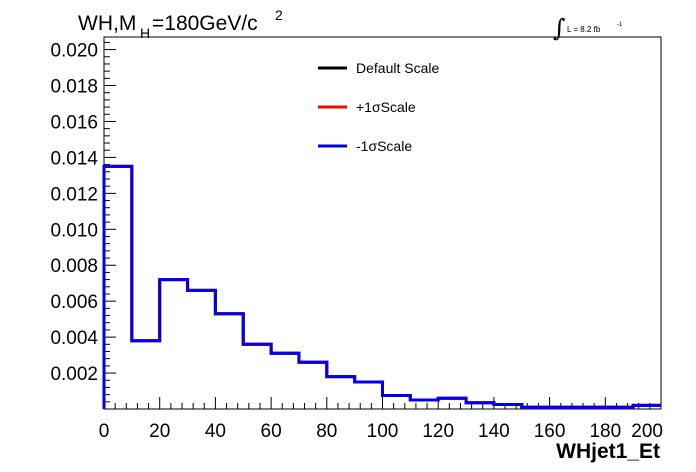  I want to click on legend-label: Default Scale, so click(397, 68).